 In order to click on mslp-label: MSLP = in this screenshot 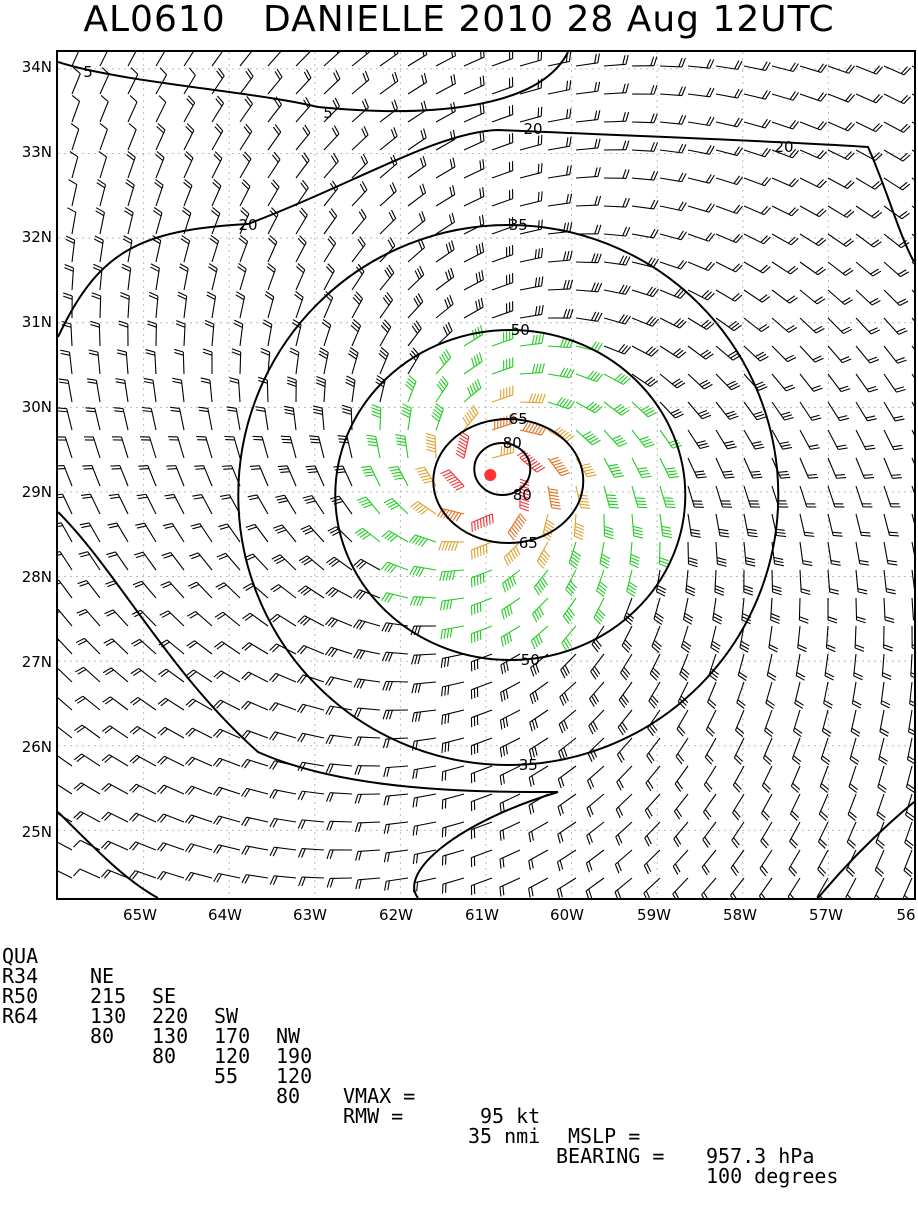, I will do `click(604, 1136)`.